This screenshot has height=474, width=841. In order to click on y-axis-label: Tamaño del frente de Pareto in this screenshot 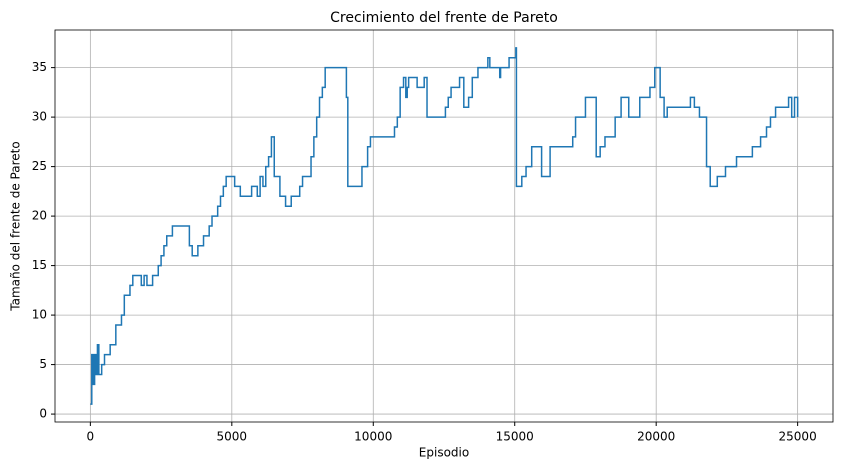, I will do `click(16, 226)`.